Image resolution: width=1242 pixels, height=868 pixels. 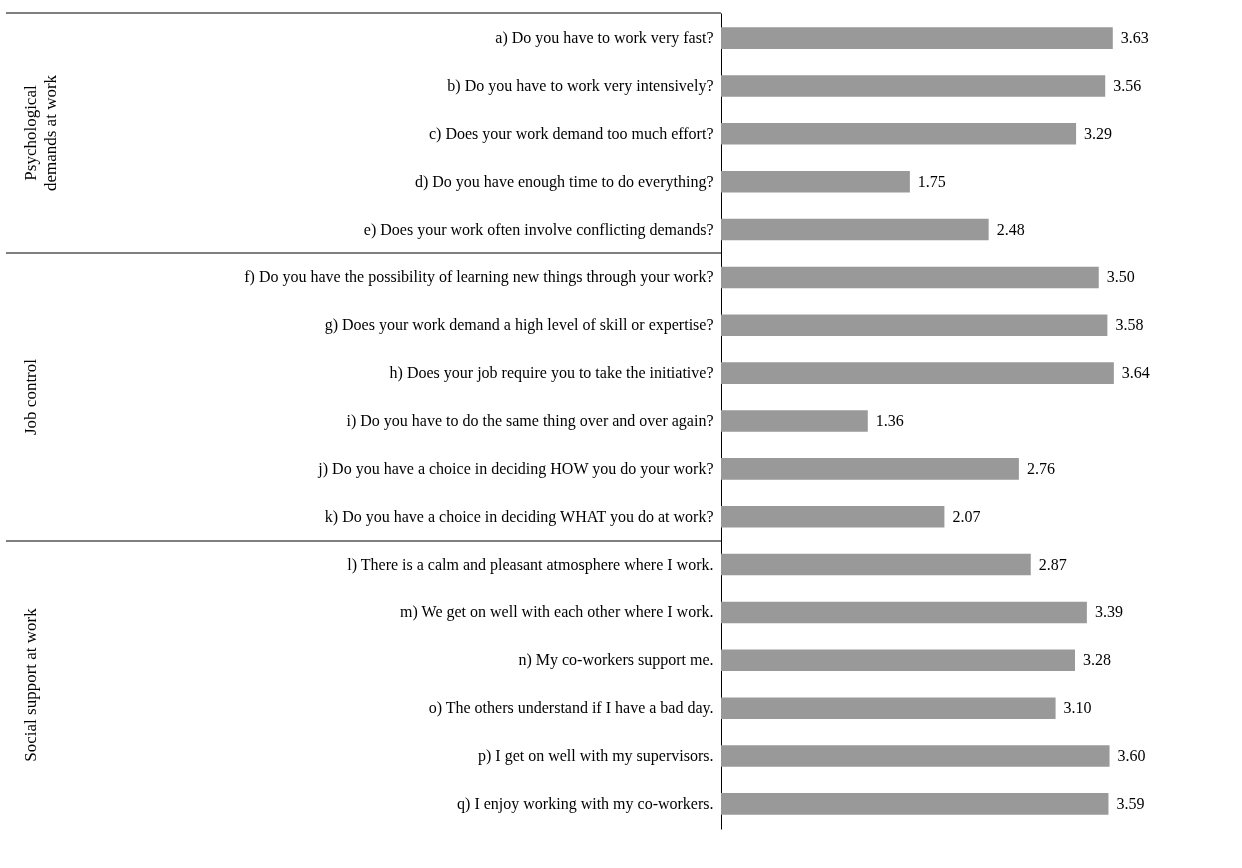 I want to click on y-tick-label: e) Does your work often involve conflicting demands?, so click(x=538, y=229).